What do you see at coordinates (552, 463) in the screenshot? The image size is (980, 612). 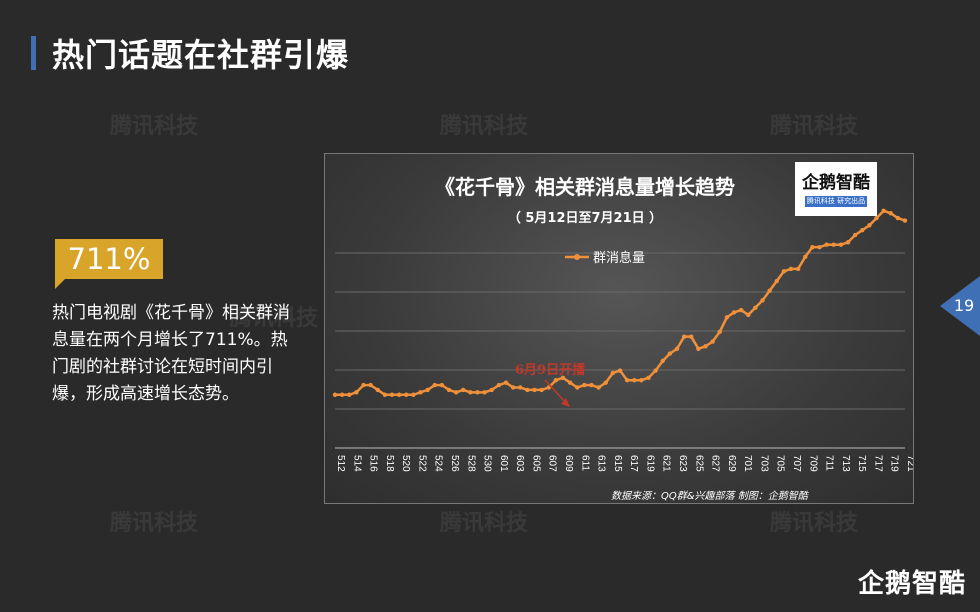 I see `x-tick-label: 607` at bounding box center [552, 463].